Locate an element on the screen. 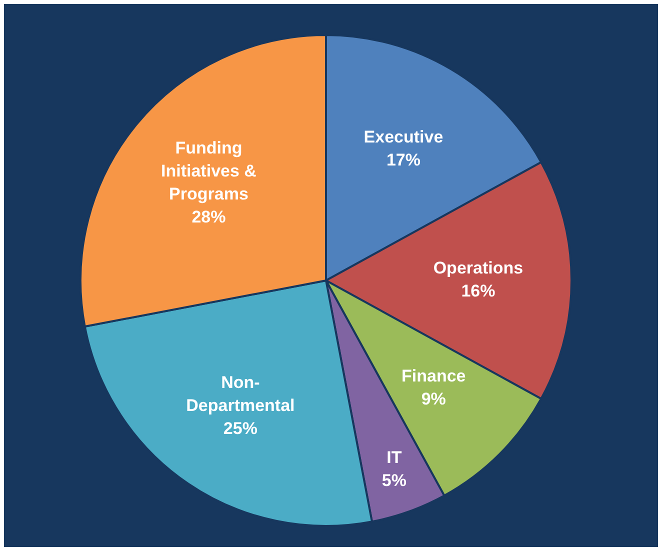 The height and width of the screenshot is (551, 662). data-label: 25% is located at coordinates (240, 428).